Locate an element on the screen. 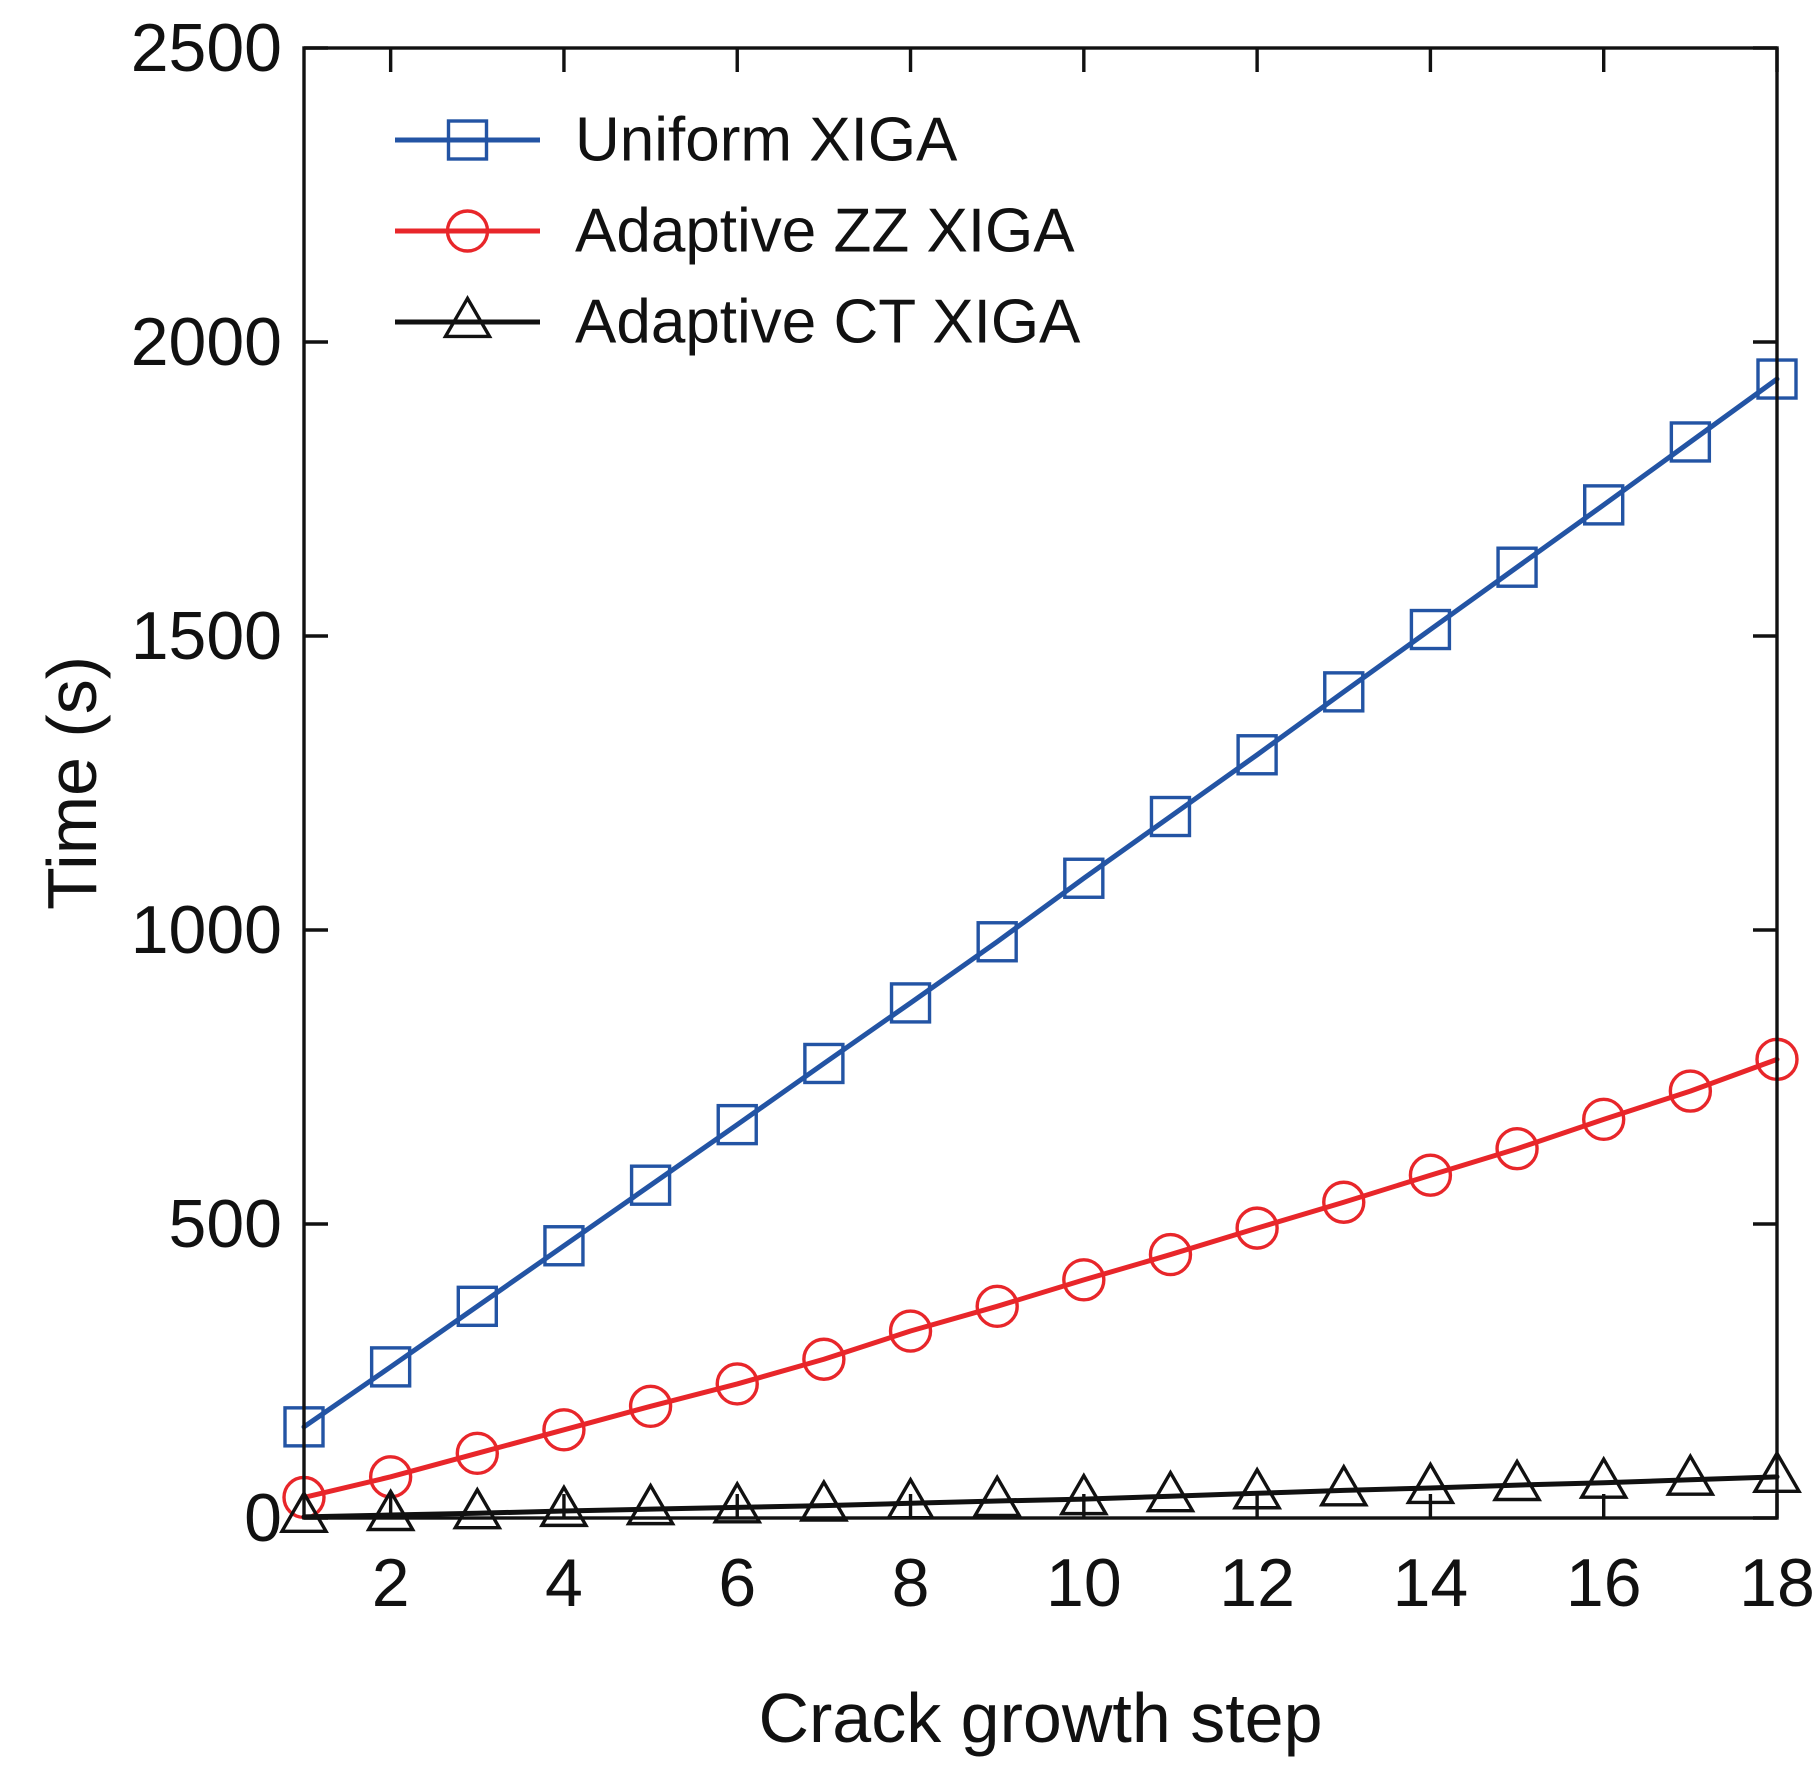 This screenshot has height=1772, width=1817. x-tick-label: 18 is located at coordinates (1777, 1583).